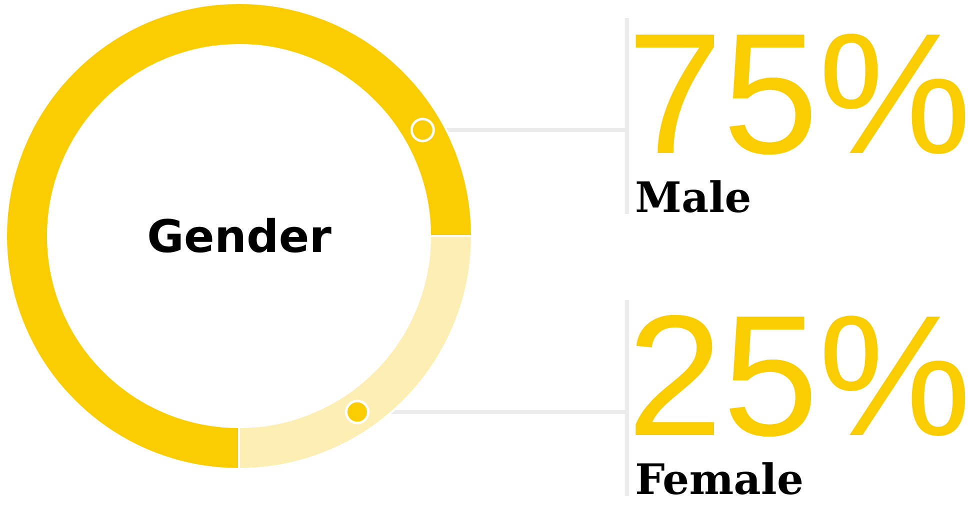 This screenshot has height=506, width=977. What do you see at coordinates (239, 236) in the screenshot?
I see `text: Gender` at bounding box center [239, 236].